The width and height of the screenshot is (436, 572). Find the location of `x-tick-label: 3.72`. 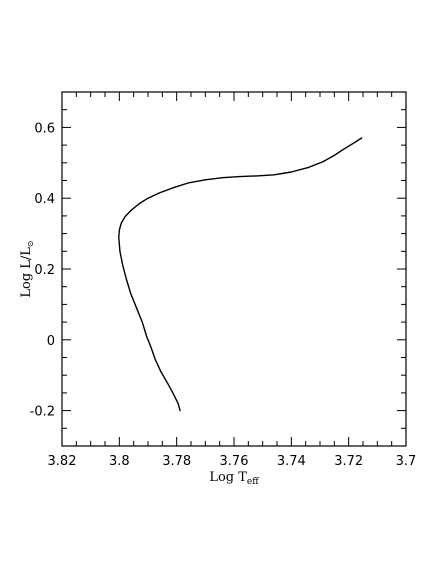

x-tick-label: 3.72 is located at coordinates (348, 461).